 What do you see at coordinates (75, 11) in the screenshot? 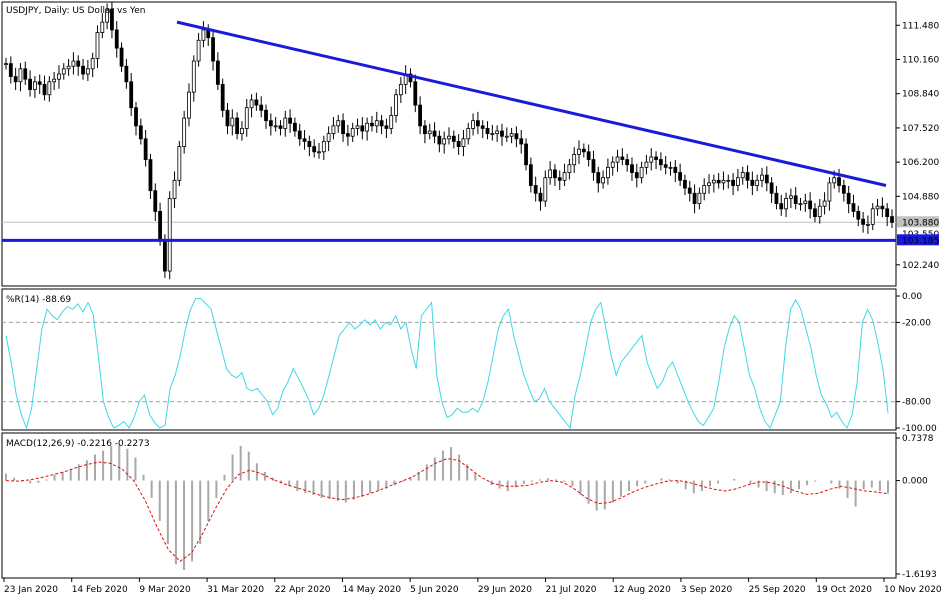
I see `price-chart-title: USDJPY, Daily: US Dollar vs Yen` at bounding box center [75, 11].